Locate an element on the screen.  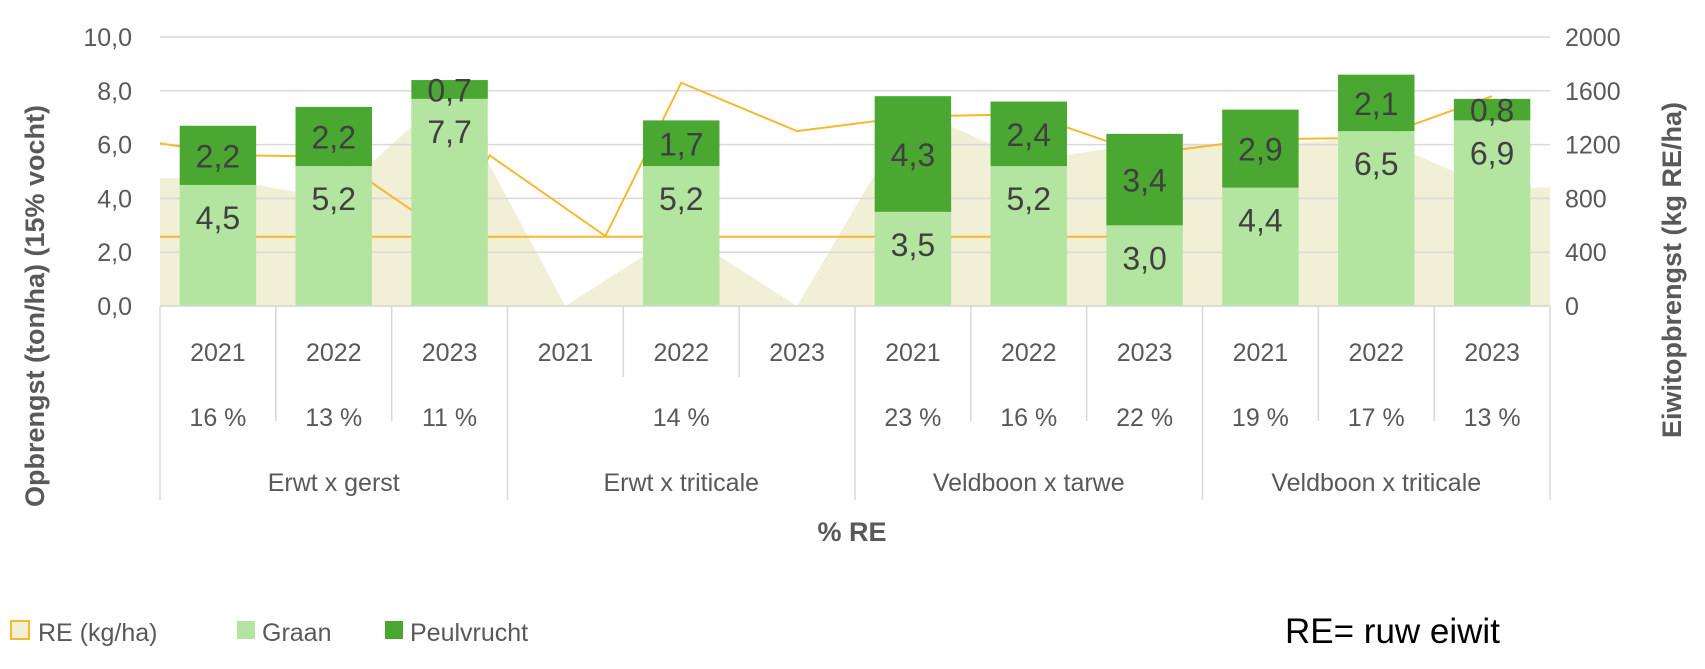
data-label-graan: 3,0 is located at coordinates (1144, 258).